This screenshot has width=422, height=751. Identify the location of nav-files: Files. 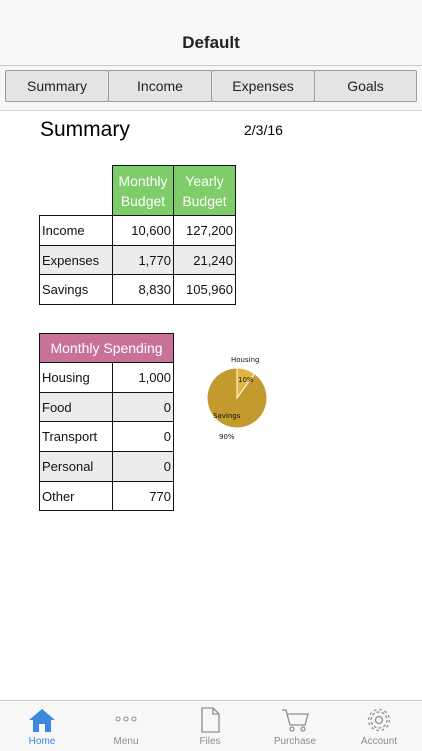
(210, 726).